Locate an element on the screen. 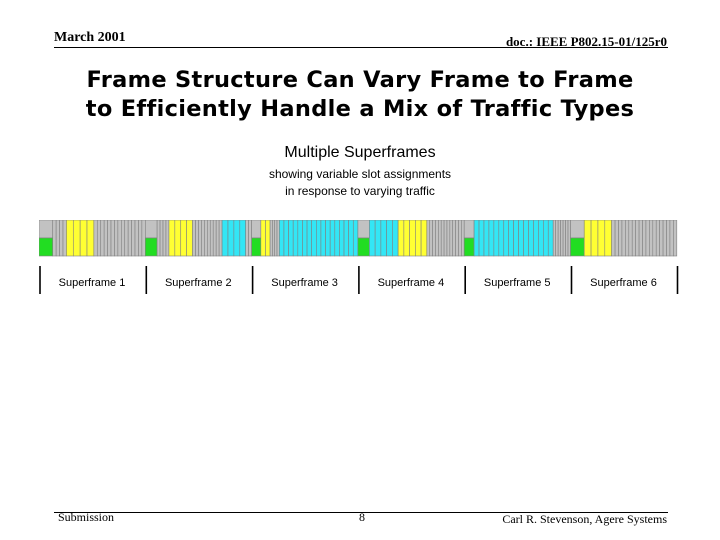 The height and width of the screenshot is (540, 720). superframe-5: Superframe 5 is located at coordinates (517, 257).